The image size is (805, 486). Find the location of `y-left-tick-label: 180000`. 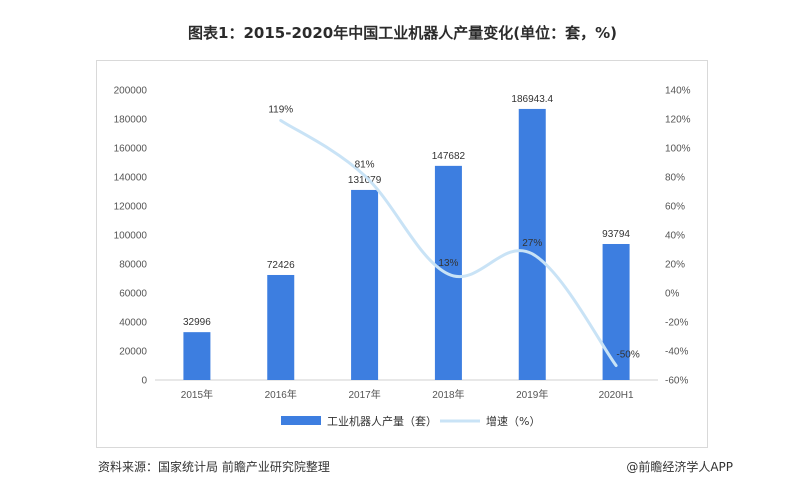

y-left-tick-label: 180000 is located at coordinates (131, 120).